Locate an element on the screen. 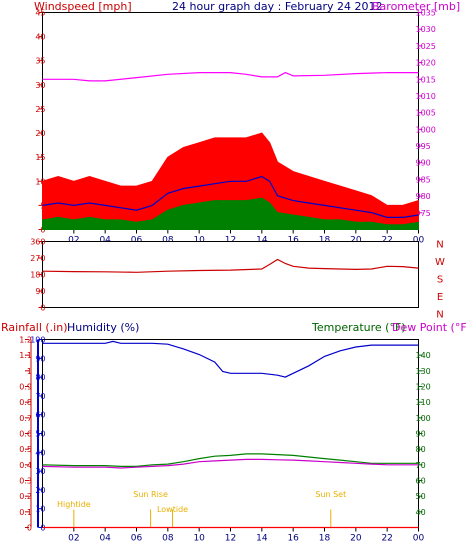  direction-series is located at coordinates (230, 265).